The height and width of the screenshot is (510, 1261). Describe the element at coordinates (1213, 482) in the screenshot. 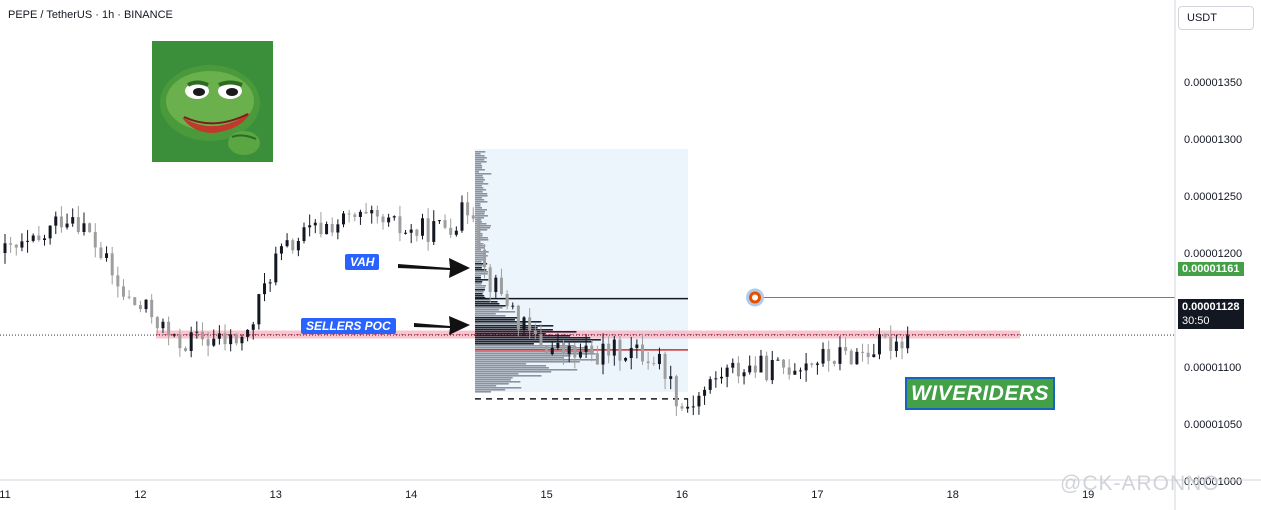

I see `price-tick-label: 0.00001000` at that location.